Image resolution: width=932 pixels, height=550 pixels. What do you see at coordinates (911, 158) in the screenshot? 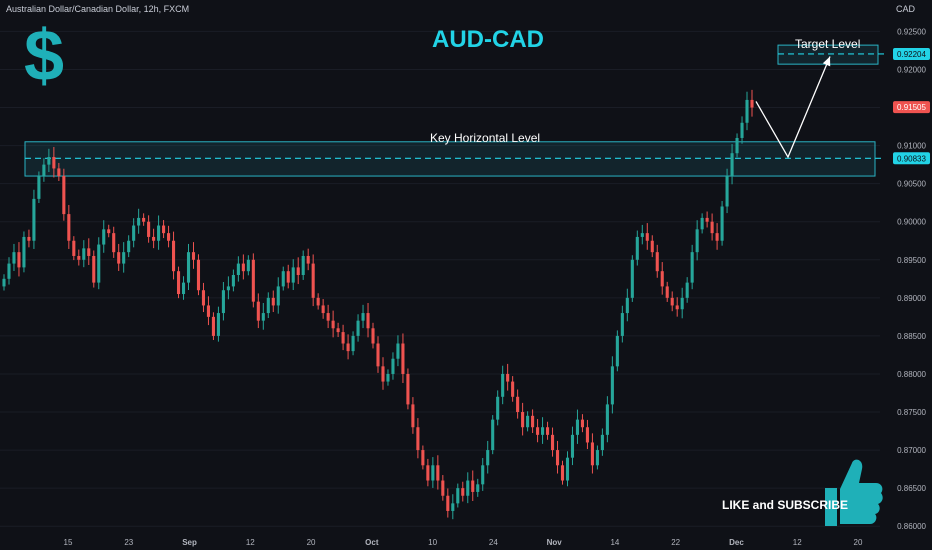
I see `svg-text: 0.90833` at bounding box center [911, 158].